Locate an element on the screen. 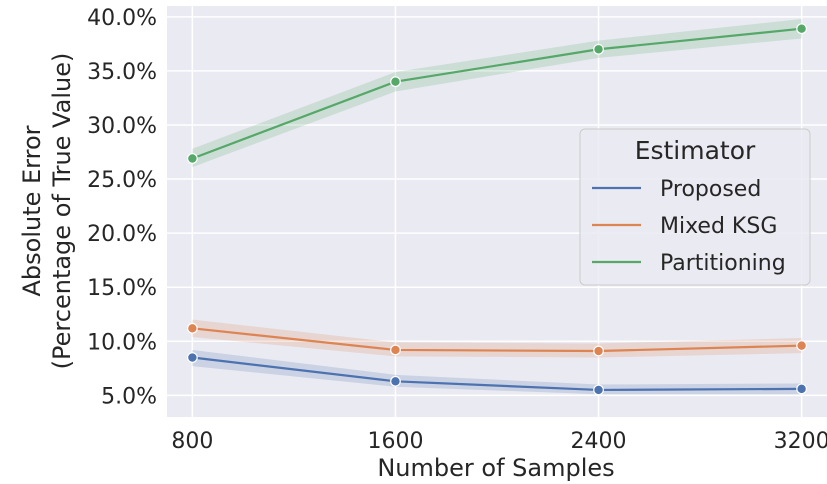 Image resolution: width=827 pixels, height=484 pixels. y-tick-label: 10.0% is located at coordinates (122, 342).